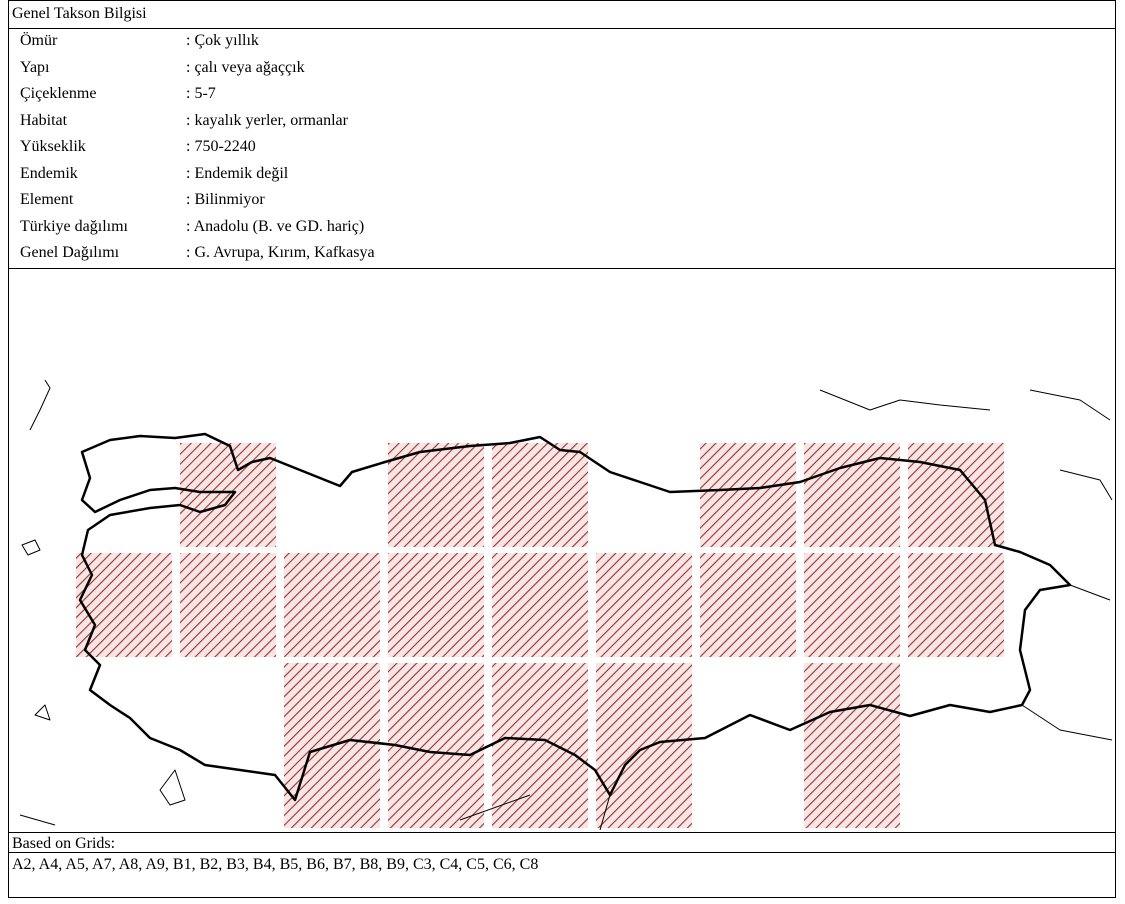 The image size is (1125, 904). Describe the element at coordinates (79, 13) in the screenshot. I see `header-title: Genel Takson Bilgisi` at that location.